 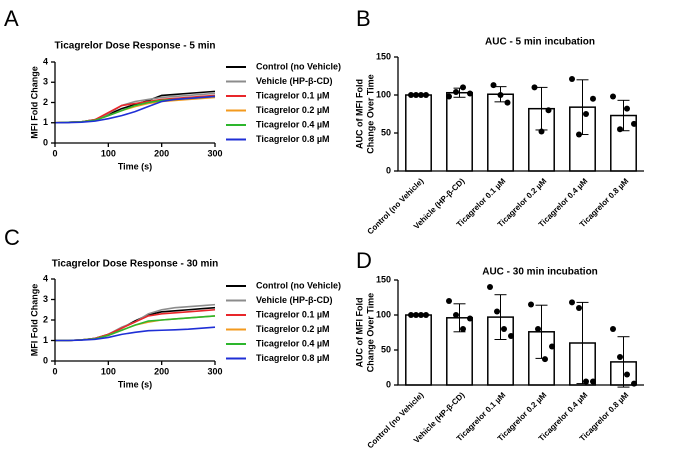 What do you see at coordinates (359, 114) in the screenshot?
I see `y-axis-label: AUC of MFI Fold` at bounding box center [359, 114].